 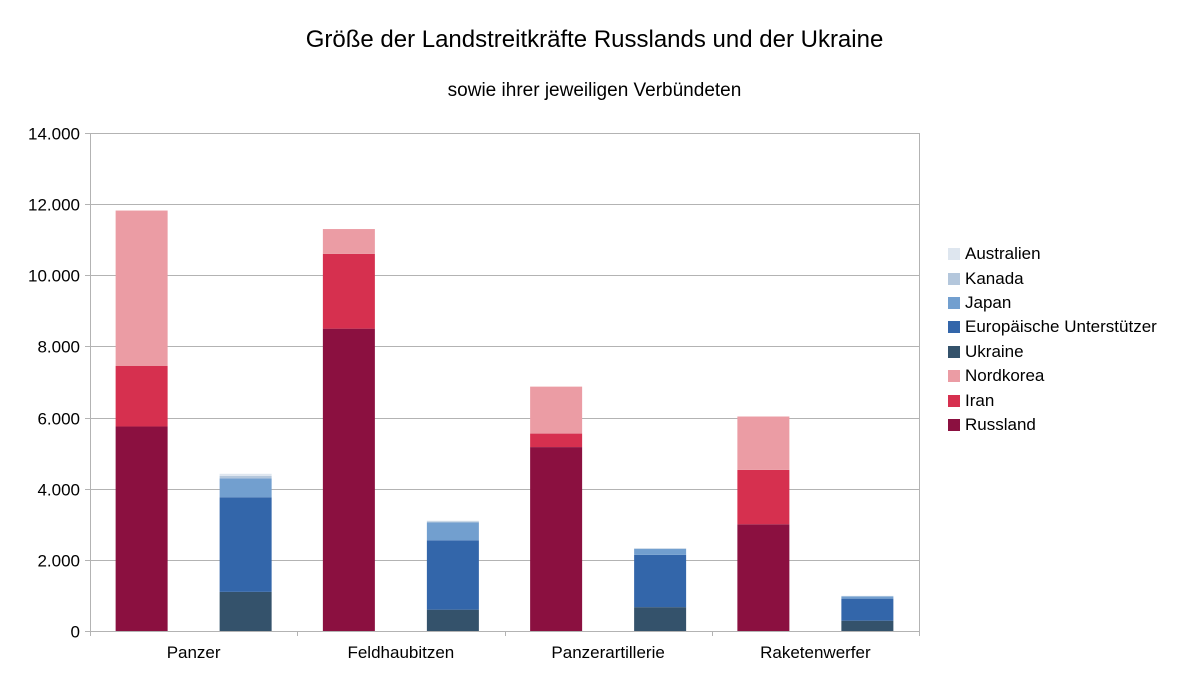 What do you see at coordinates (194, 652) in the screenshot?
I see `x-category-label: Panzer` at bounding box center [194, 652].